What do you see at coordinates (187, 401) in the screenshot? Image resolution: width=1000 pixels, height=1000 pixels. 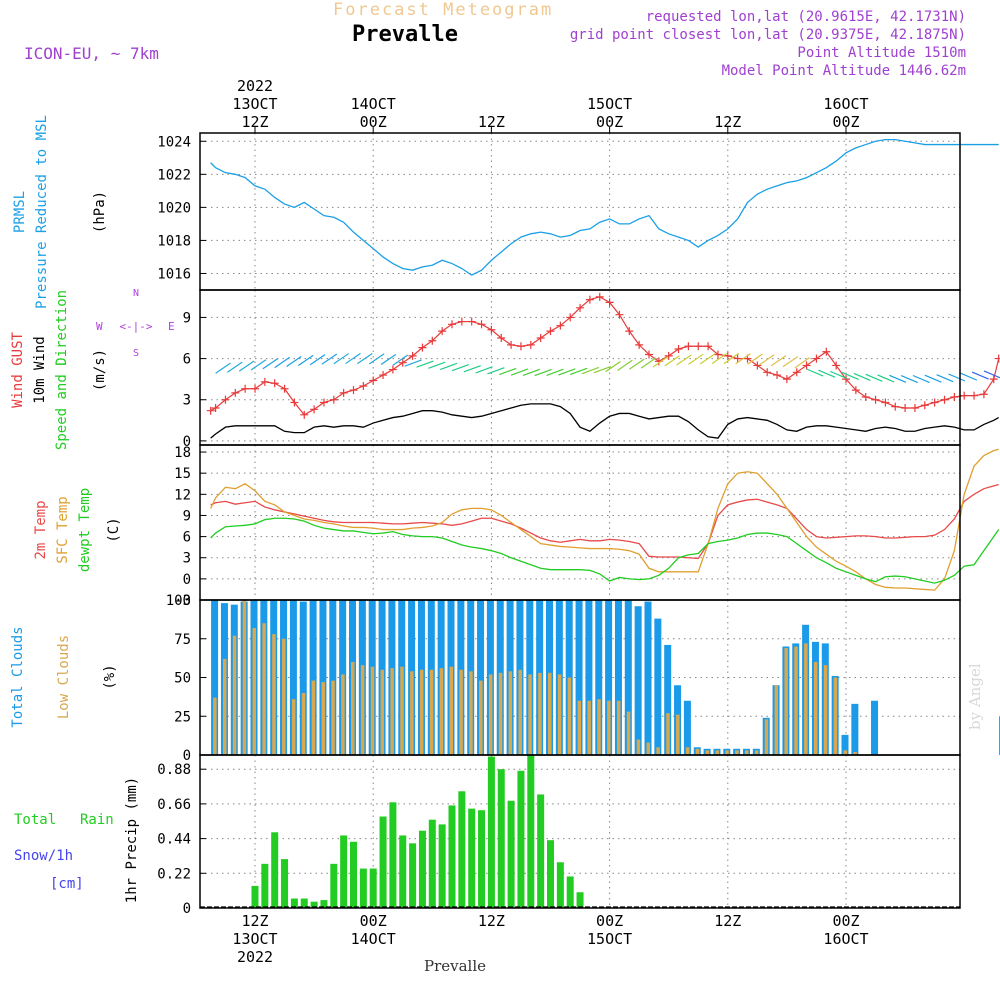 I see `y-tick-label-wind-1: 3` at bounding box center [187, 401].